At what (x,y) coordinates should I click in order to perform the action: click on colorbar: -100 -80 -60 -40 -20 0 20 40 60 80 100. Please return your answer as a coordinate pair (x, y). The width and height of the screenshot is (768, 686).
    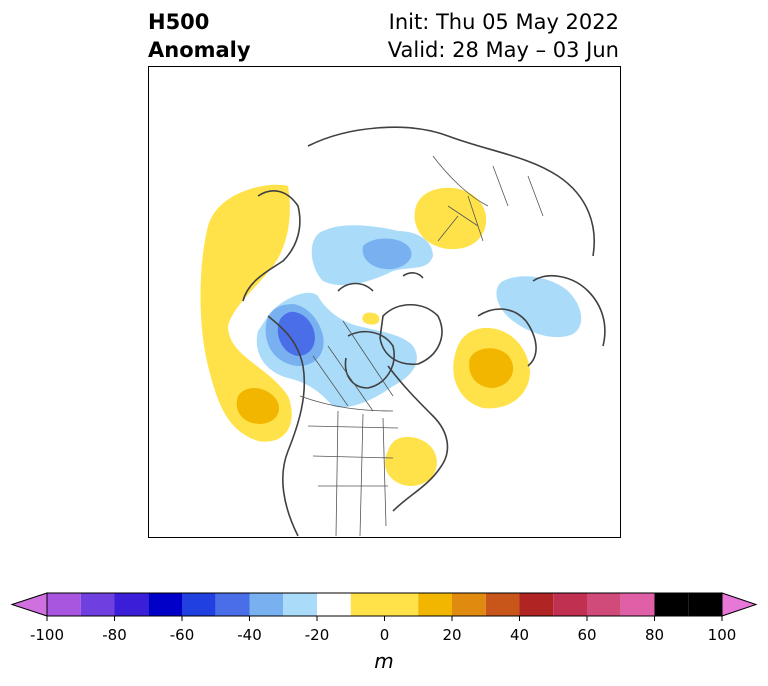
    Looking at the image, I should click on (384, 618).